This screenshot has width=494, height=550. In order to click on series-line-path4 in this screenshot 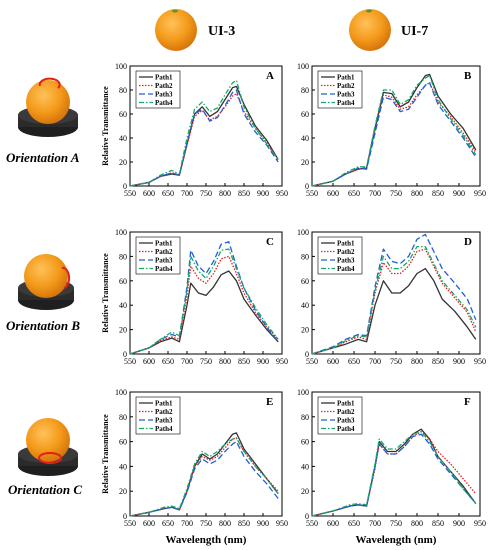, I will do `click(204, 477)`.